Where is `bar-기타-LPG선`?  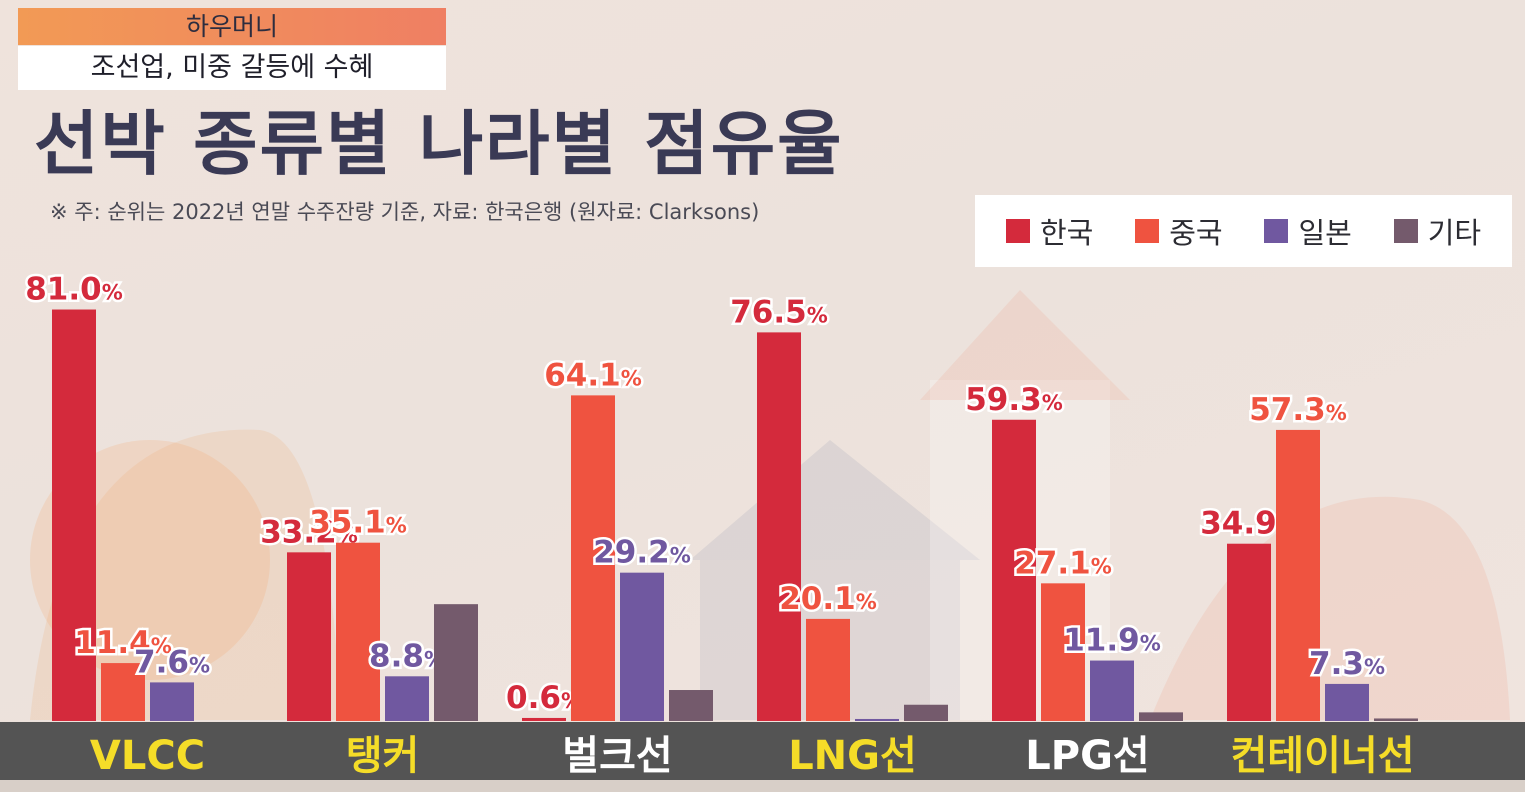 bar-기타-LPG선 is located at coordinates (1161, 716).